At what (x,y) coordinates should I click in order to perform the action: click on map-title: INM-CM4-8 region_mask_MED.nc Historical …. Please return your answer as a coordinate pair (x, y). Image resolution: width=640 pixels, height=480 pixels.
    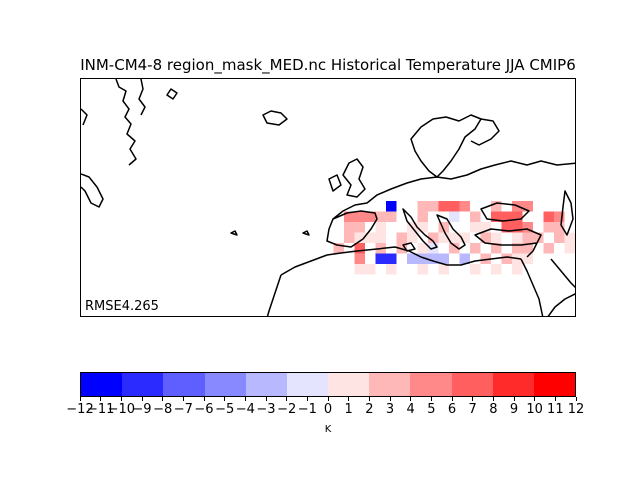
    Looking at the image, I should click on (328, 65).